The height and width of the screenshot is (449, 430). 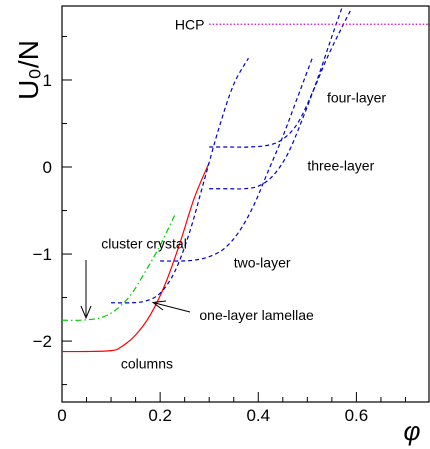 What do you see at coordinates (190, 24) in the screenshot?
I see `annotation-hcp: HCP` at bounding box center [190, 24].